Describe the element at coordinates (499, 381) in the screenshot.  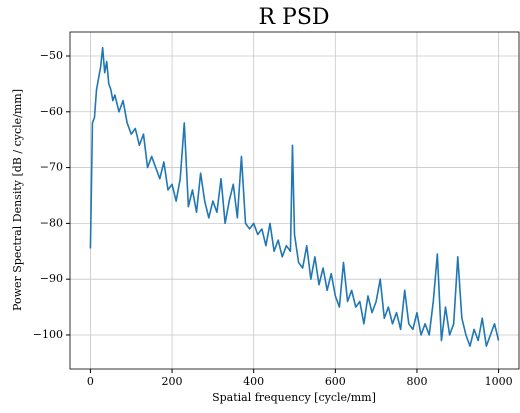
I see `x-tick-label: 1000` at that location.